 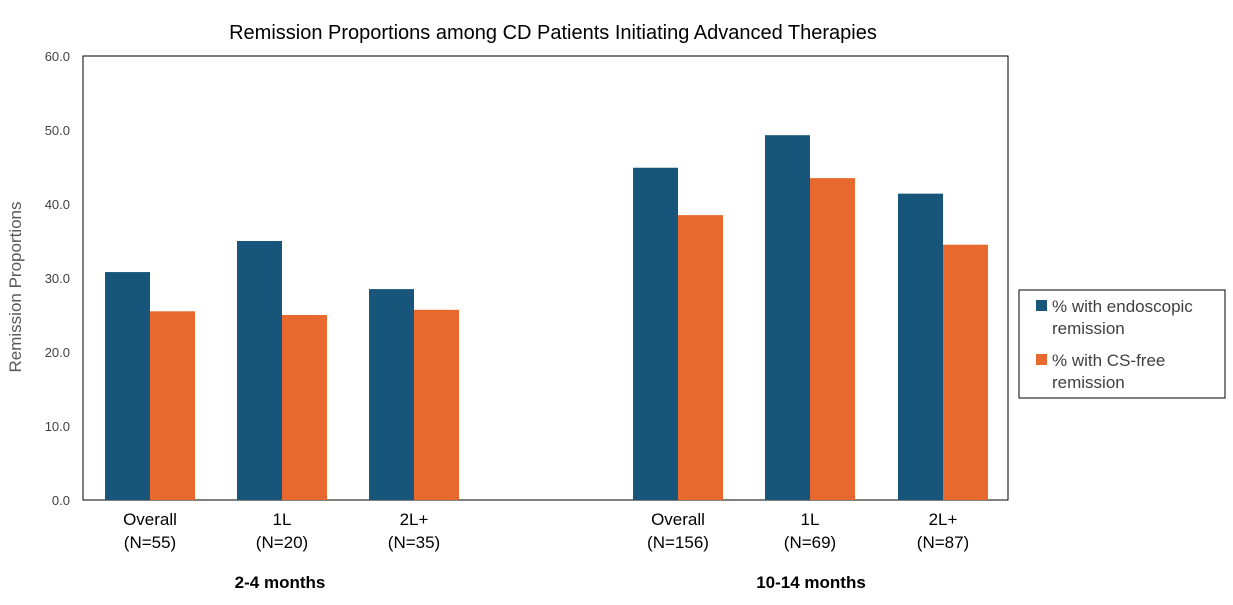 What do you see at coordinates (1041, 359) in the screenshot?
I see `legend-swatch-cs-free` at bounding box center [1041, 359].